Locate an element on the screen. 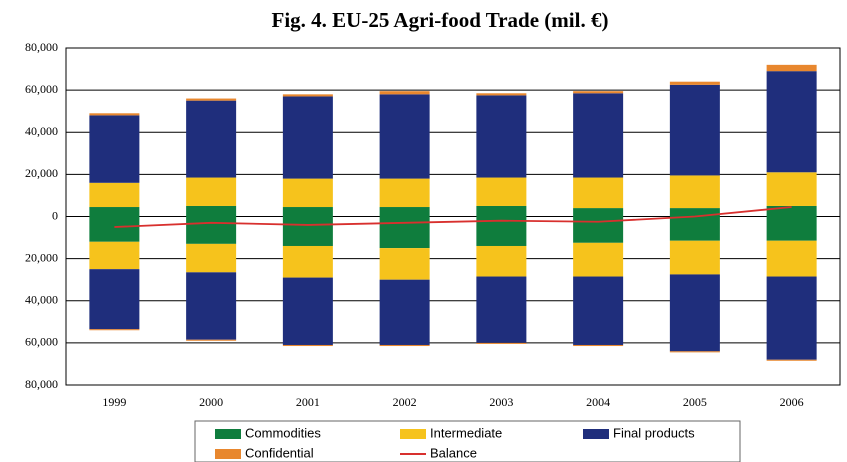 The height and width of the screenshot is (462, 847). x-tick-label: 2003 is located at coordinates (501, 402).